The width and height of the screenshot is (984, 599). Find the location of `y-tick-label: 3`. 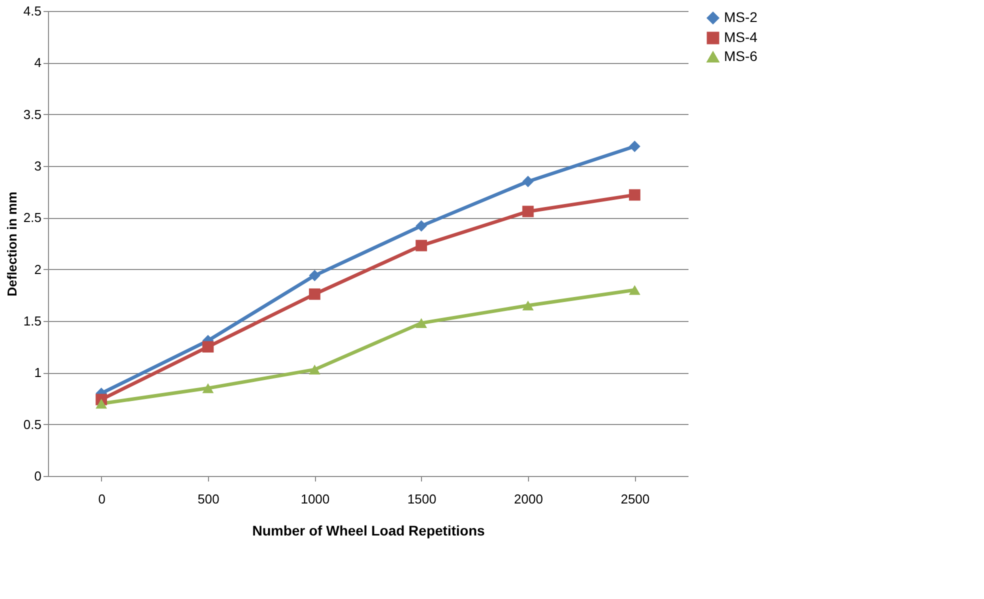

y-tick-label: 3 is located at coordinates (38, 166).